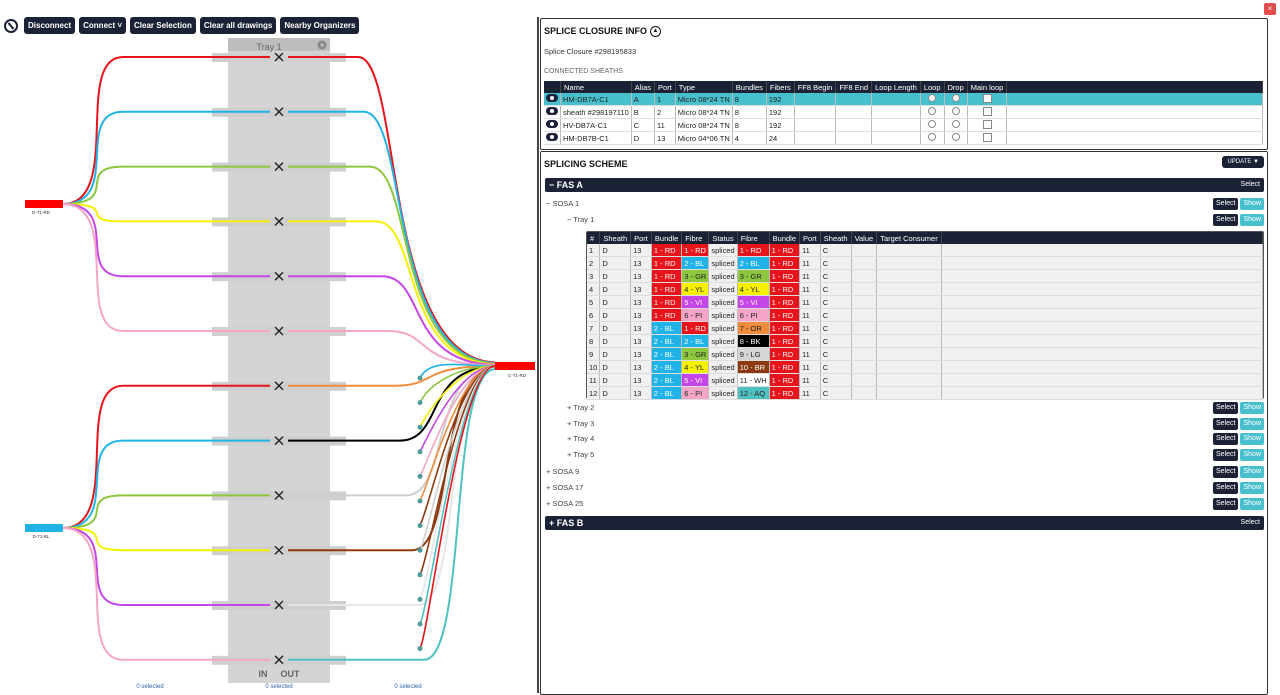  What do you see at coordinates (1226, 488) in the screenshot?
I see `sosa-select-button: Select` at bounding box center [1226, 488].